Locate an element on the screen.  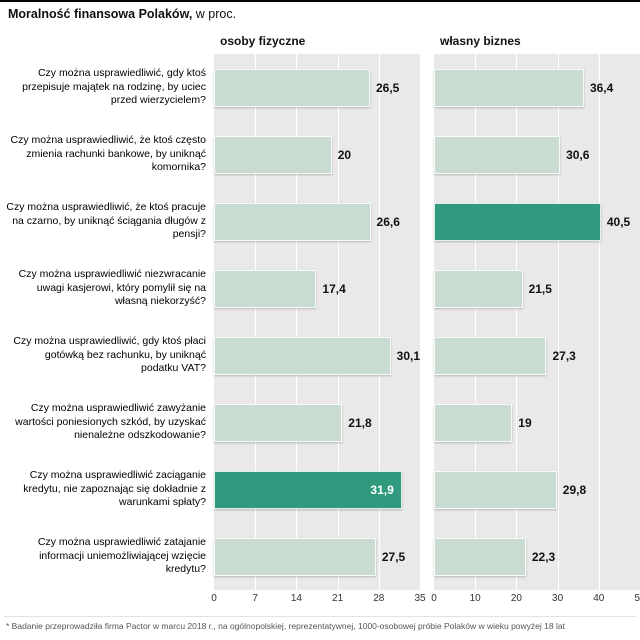
x-axis-individuals: 0 7 14 21 28 35 is located at coordinates (318, 598).